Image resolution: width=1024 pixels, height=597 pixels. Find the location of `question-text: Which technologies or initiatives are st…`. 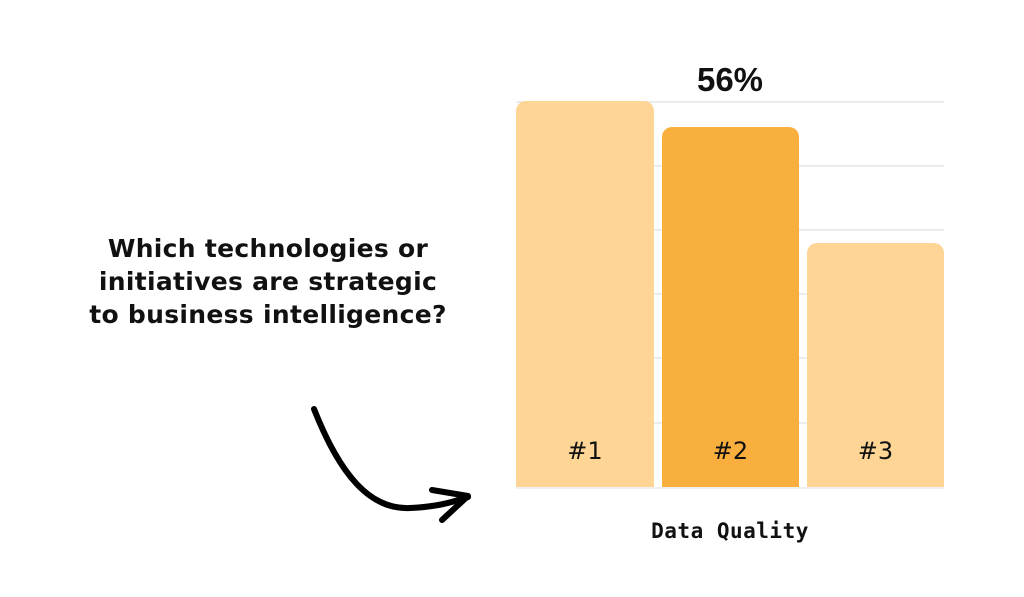

question-text: Which technologies or initiatives are st… is located at coordinates (268, 281).